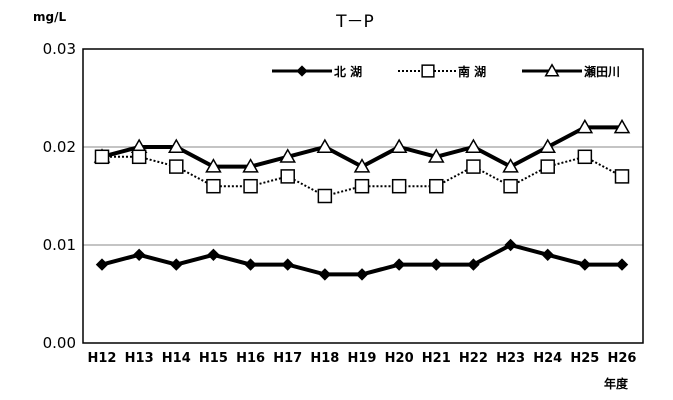 The image size is (673, 400). I want to click on x-tick-label: H13, so click(139, 358).